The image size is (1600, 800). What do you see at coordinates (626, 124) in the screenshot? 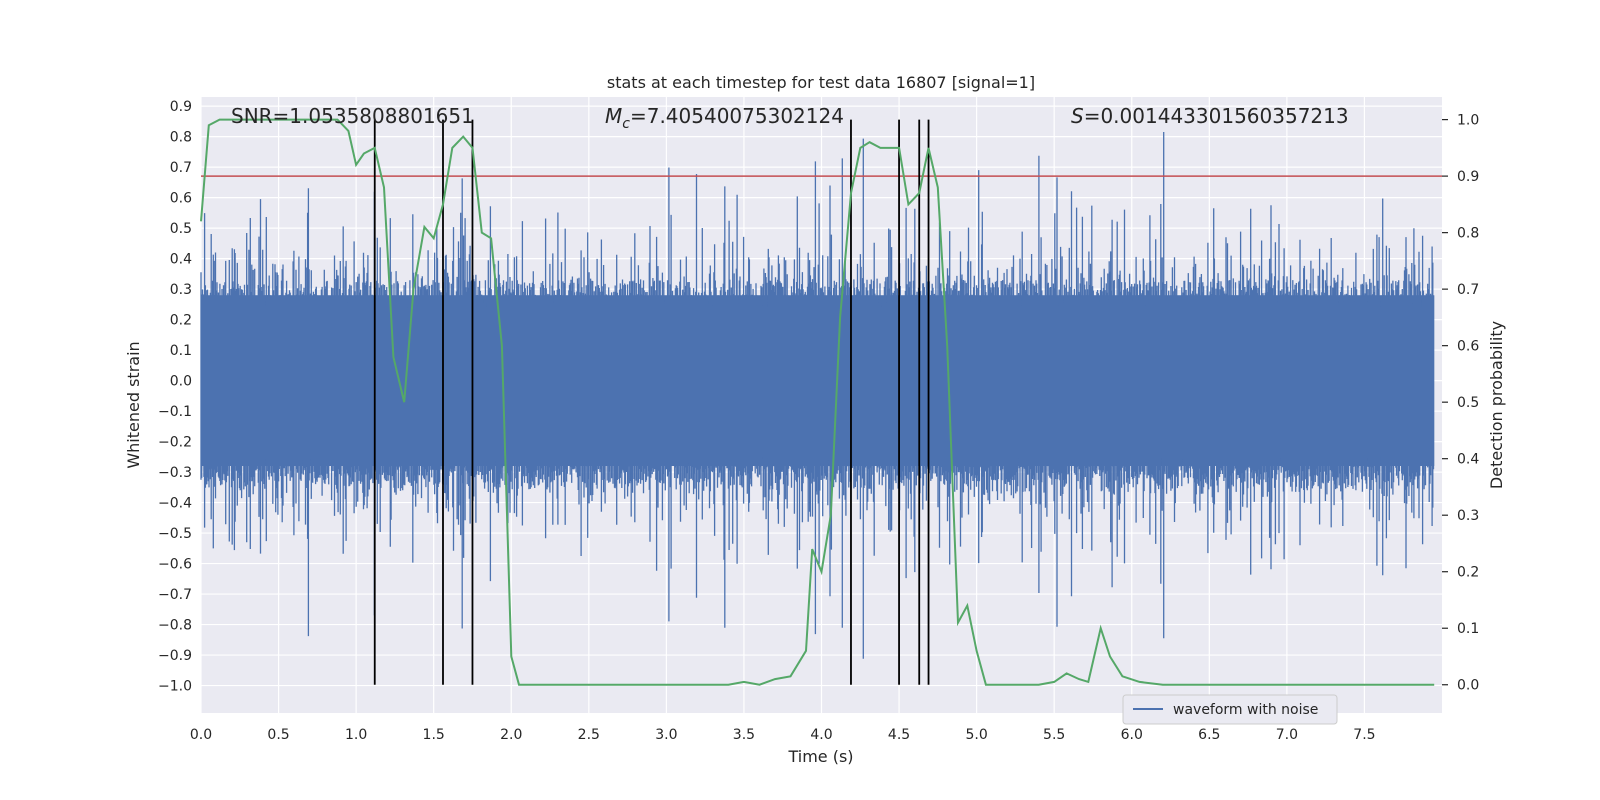
I see `mc-subscript: c` at bounding box center [626, 124].